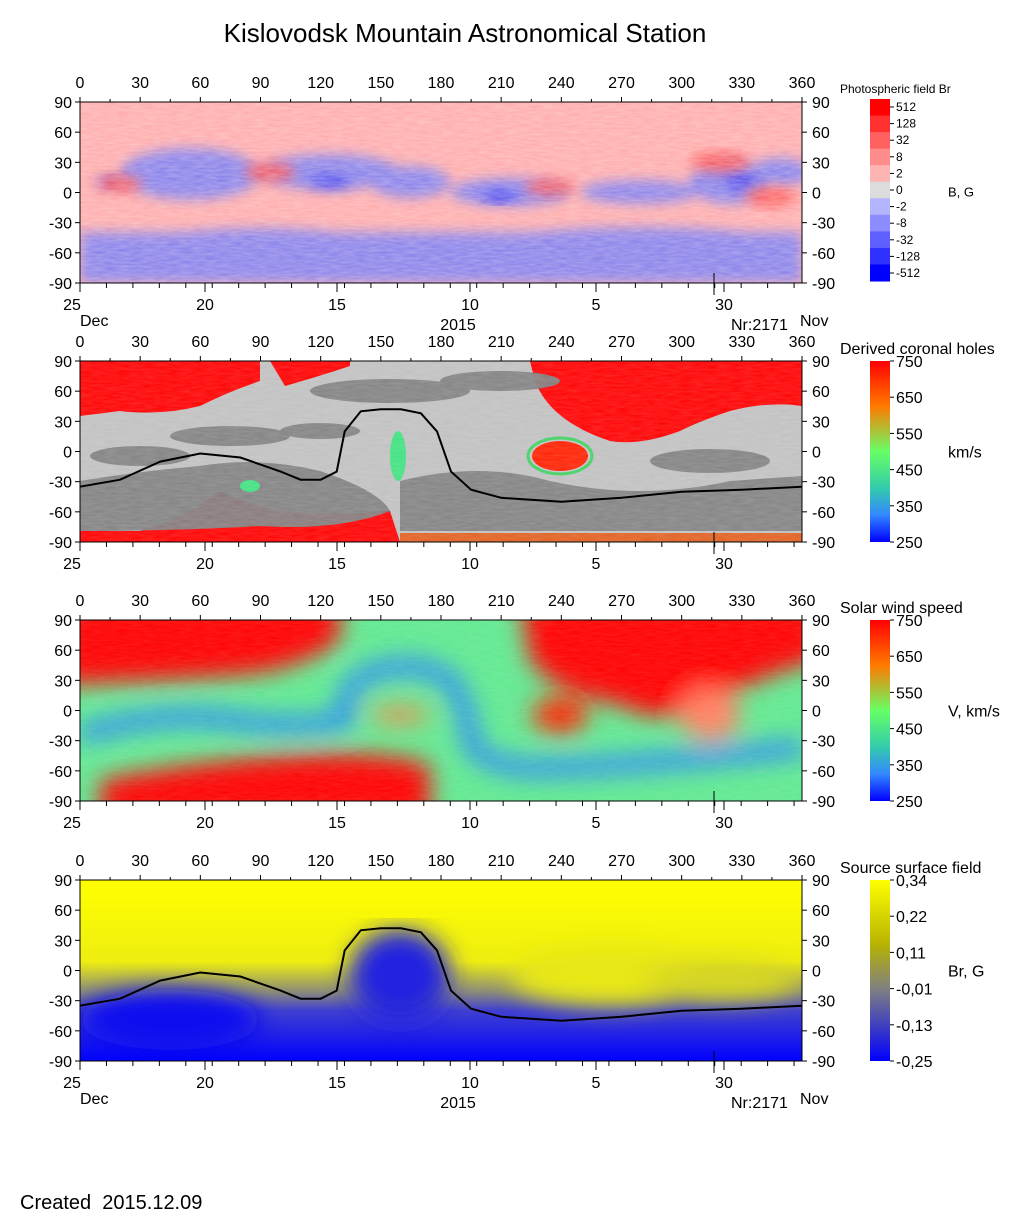 The image size is (1020, 1223). What do you see at coordinates (901, 608) in the screenshot?
I see `colorbar-title: Solar wind speed` at bounding box center [901, 608].